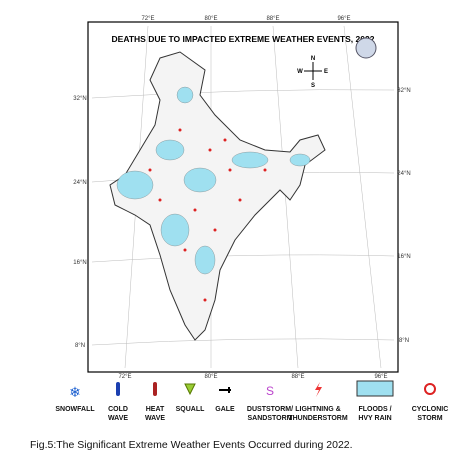 The height and width of the screenshot is (464, 474). I want to click on event-dots, so click(207, 215).